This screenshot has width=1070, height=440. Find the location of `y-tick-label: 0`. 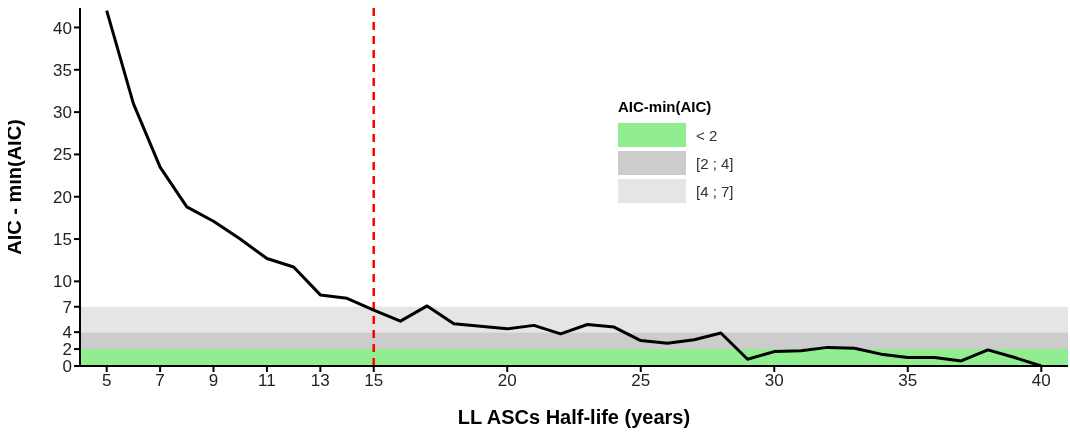

y-tick-label: 0 is located at coordinates (67, 367).